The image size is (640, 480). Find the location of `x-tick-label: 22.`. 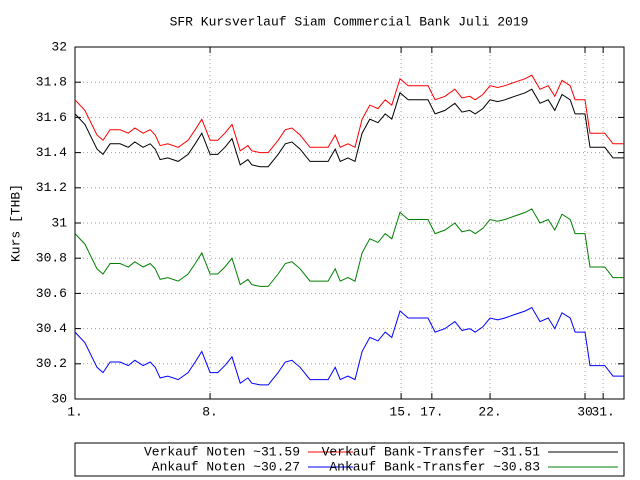

x-tick-label: 22. is located at coordinates (489, 411).